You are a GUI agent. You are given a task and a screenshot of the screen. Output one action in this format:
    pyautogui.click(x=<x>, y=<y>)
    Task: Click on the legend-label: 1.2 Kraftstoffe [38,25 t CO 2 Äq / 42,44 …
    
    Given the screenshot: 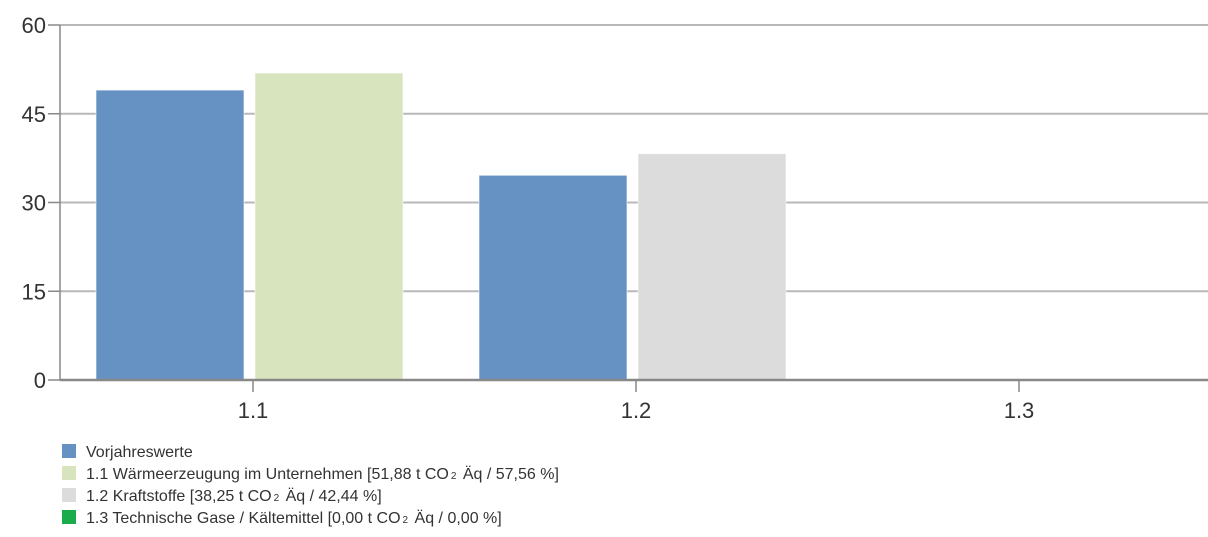 What is the action you would take?
    pyautogui.click(x=234, y=496)
    